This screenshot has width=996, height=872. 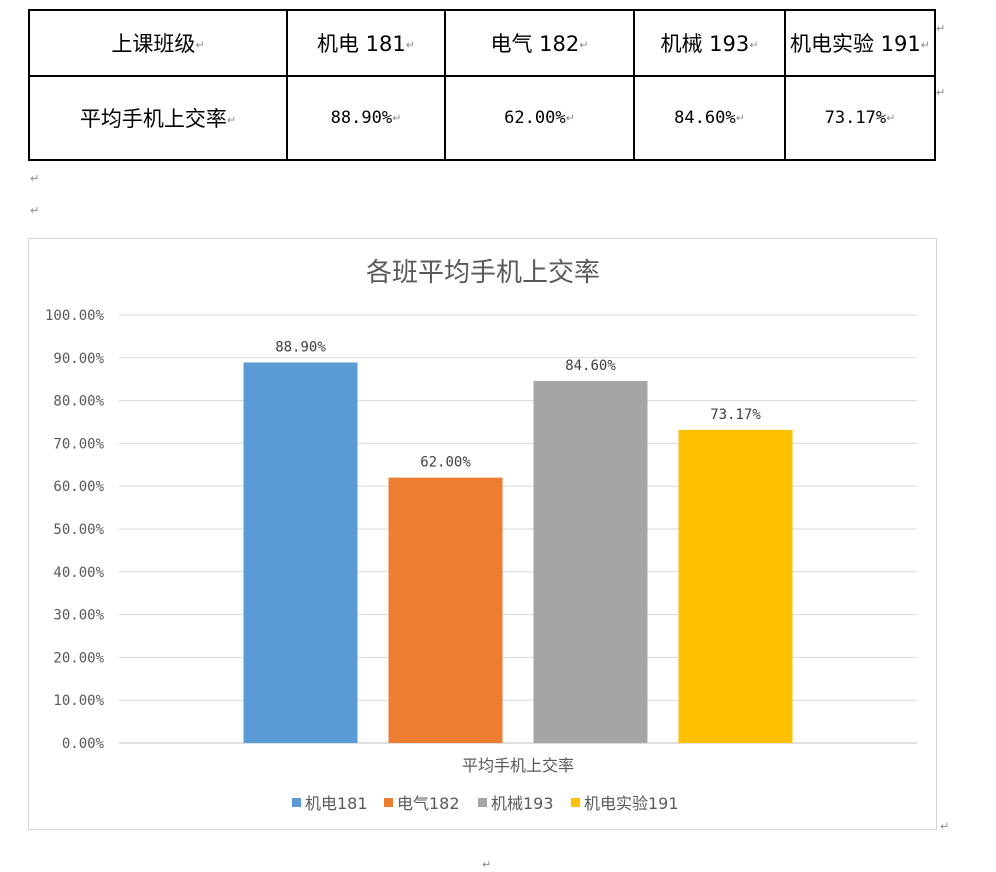 What do you see at coordinates (518, 765) in the screenshot?
I see `x-category-label: 平均手机上交率` at bounding box center [518, 765].